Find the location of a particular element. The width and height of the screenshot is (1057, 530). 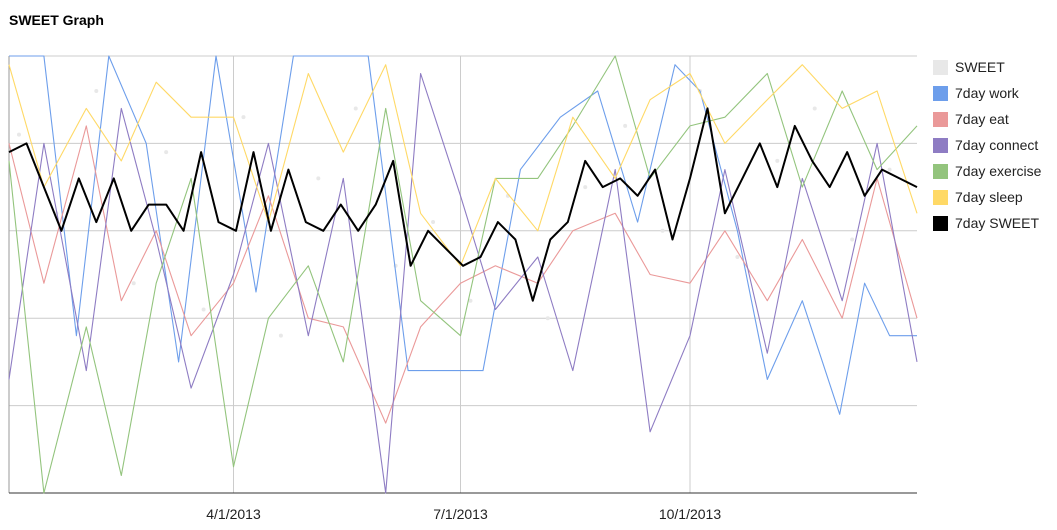

x-tick-label: 7/1/2013 is located at coordinates (460, 514).